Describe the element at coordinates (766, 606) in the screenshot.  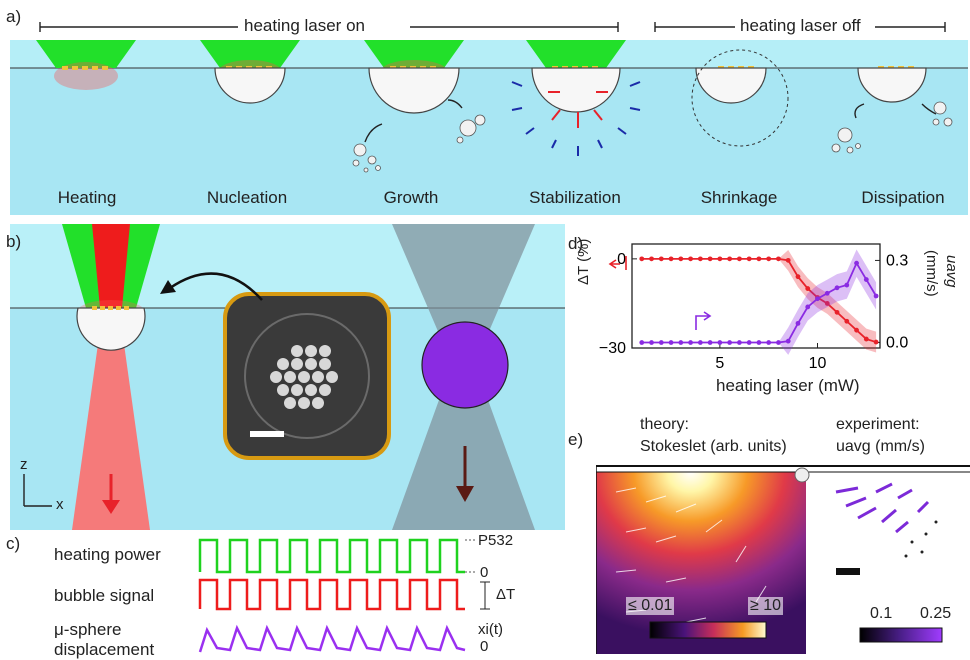
I see `cb-left-max: ≥ 10` at that location.